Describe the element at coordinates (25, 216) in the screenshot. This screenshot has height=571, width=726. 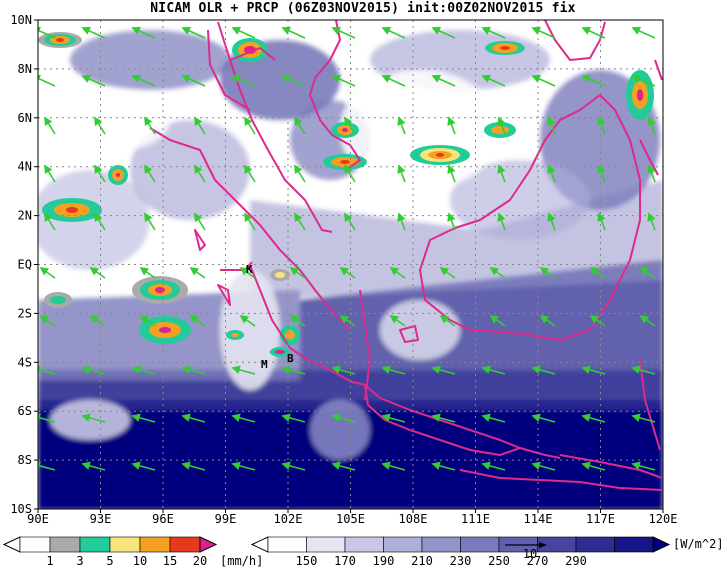
I see `y-tick-label: 2N` at that location.